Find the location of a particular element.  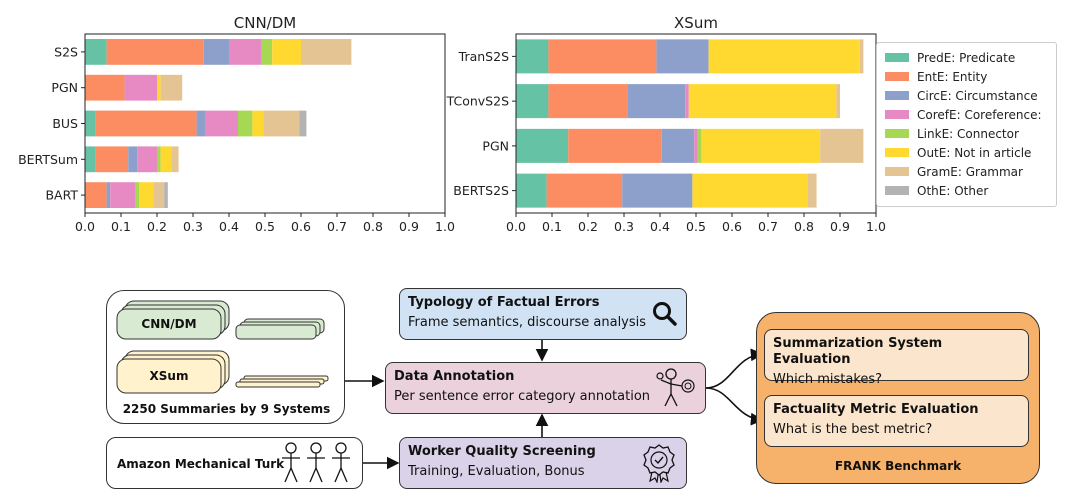

arrow-annotation-to-system-eval is located at coordinates (734, 368).